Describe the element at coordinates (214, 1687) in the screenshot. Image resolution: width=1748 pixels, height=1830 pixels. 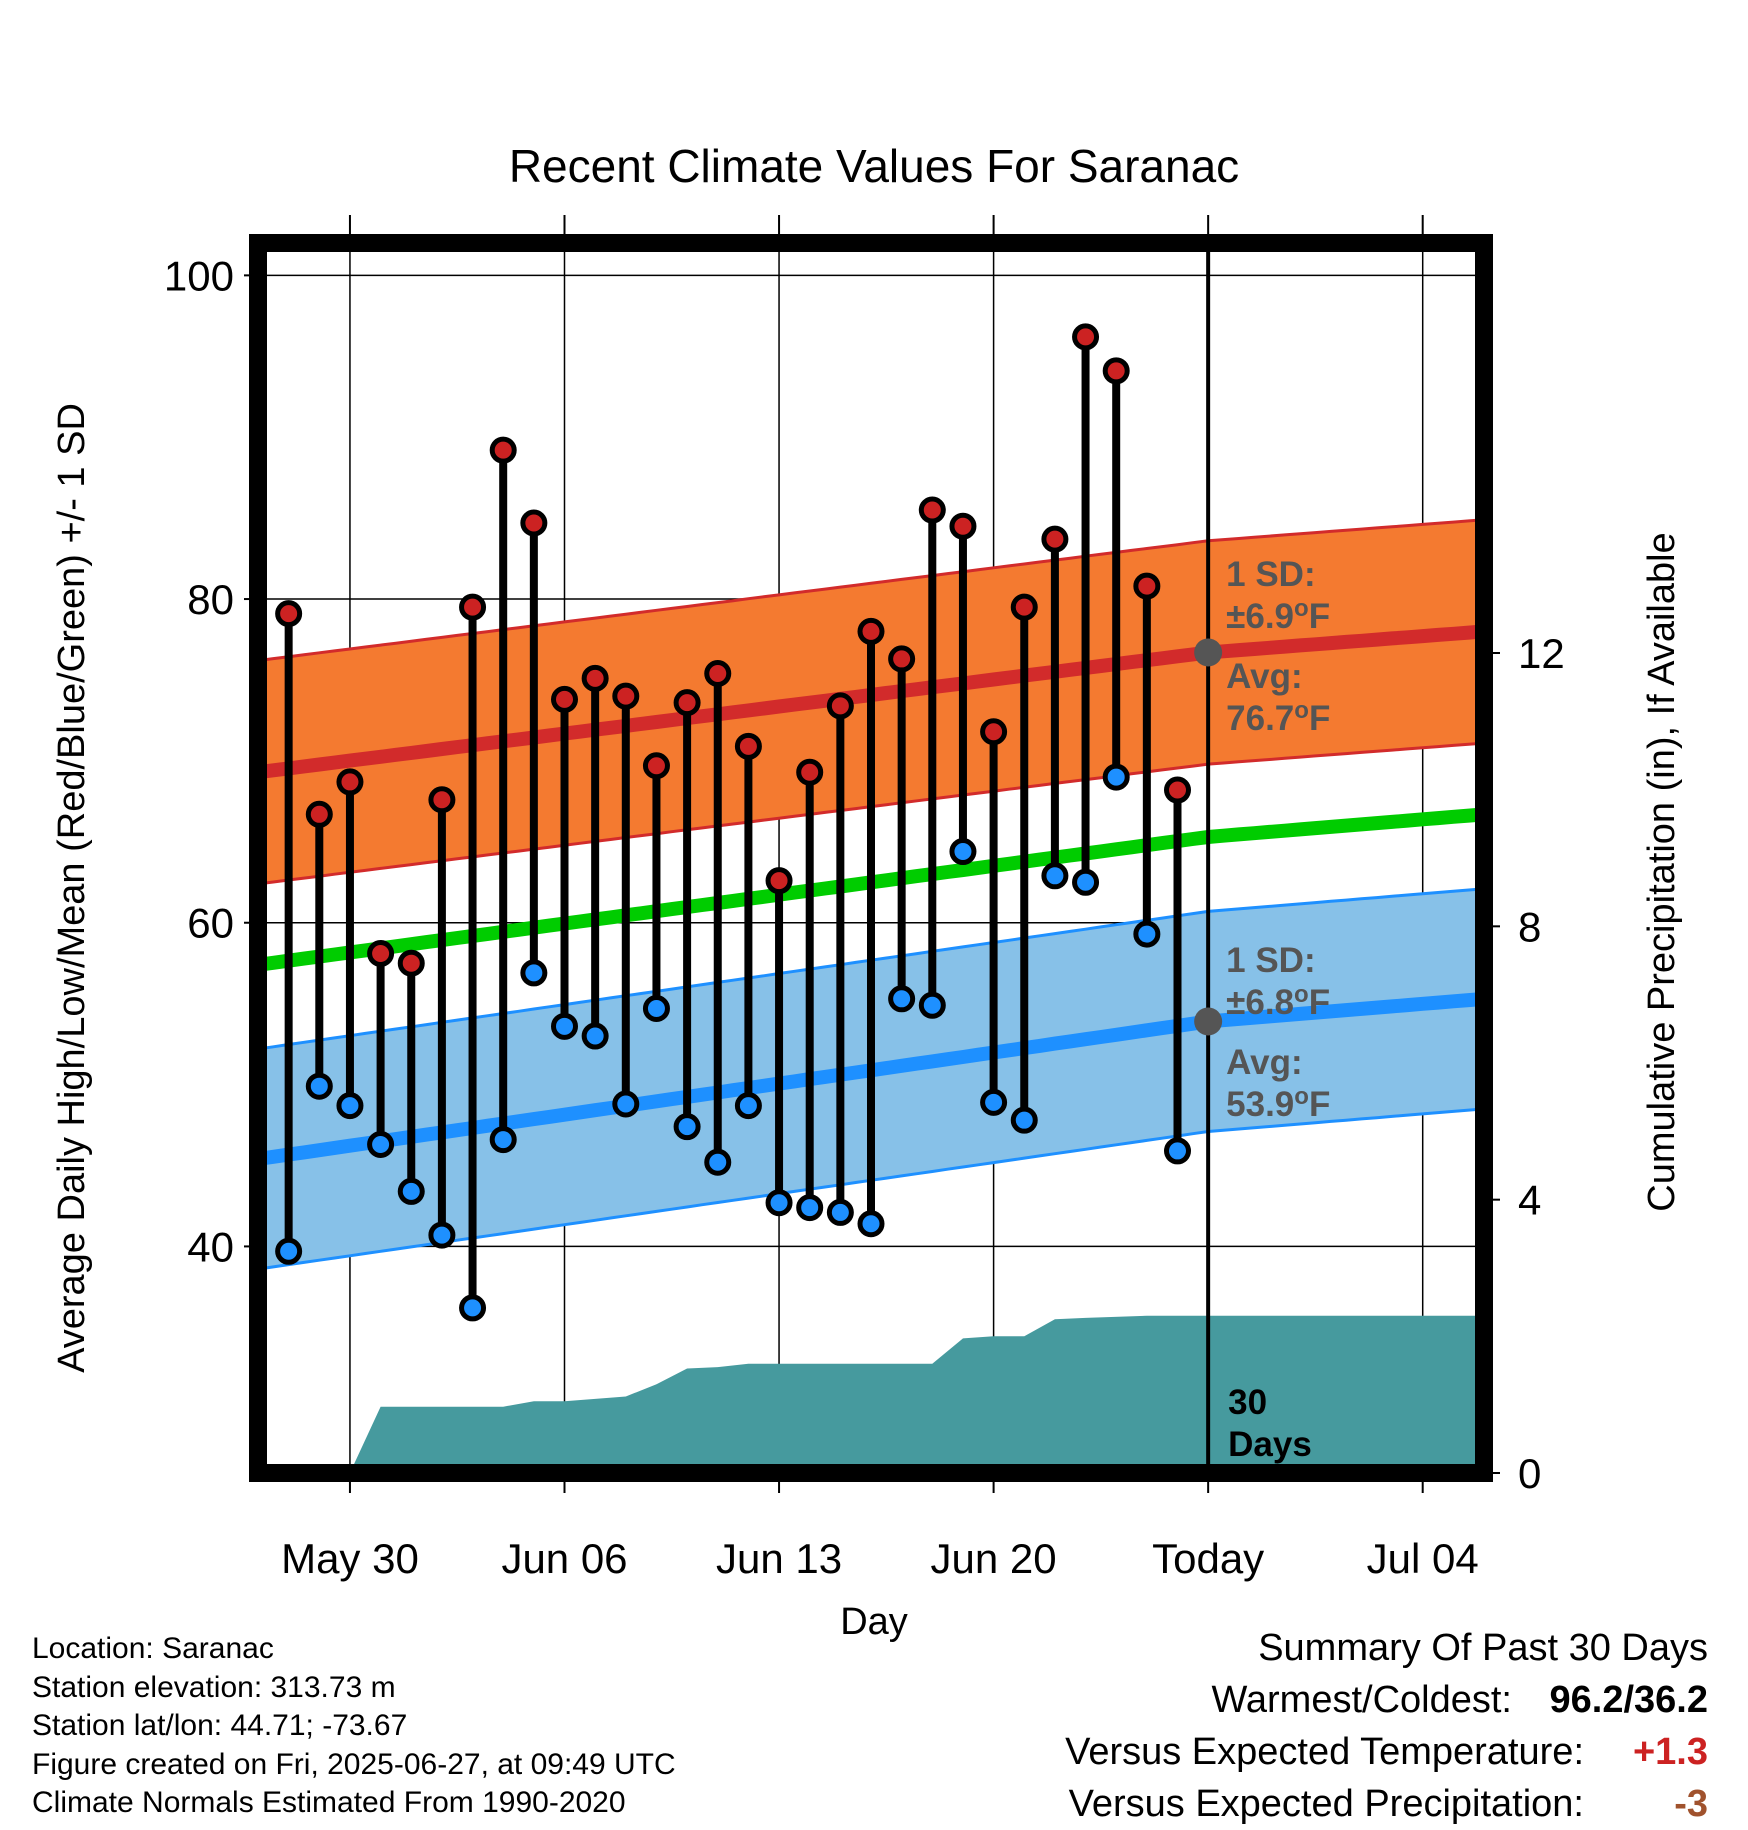
I see `info-elevation: Station elevation: 313.73 m` at that location.